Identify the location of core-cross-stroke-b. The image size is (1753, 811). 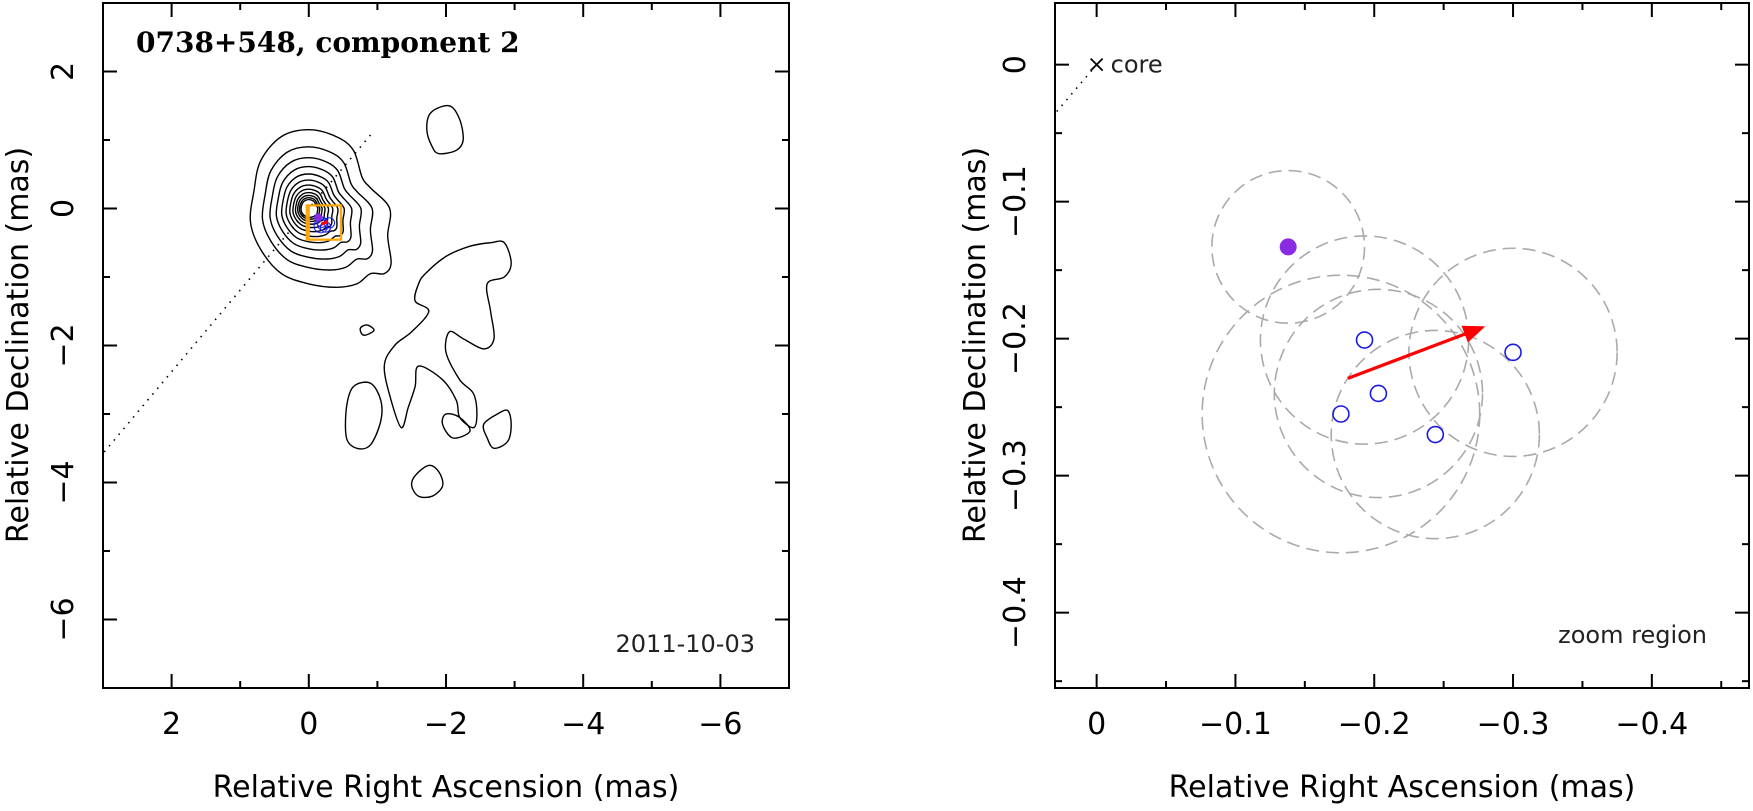
(1097, 65).